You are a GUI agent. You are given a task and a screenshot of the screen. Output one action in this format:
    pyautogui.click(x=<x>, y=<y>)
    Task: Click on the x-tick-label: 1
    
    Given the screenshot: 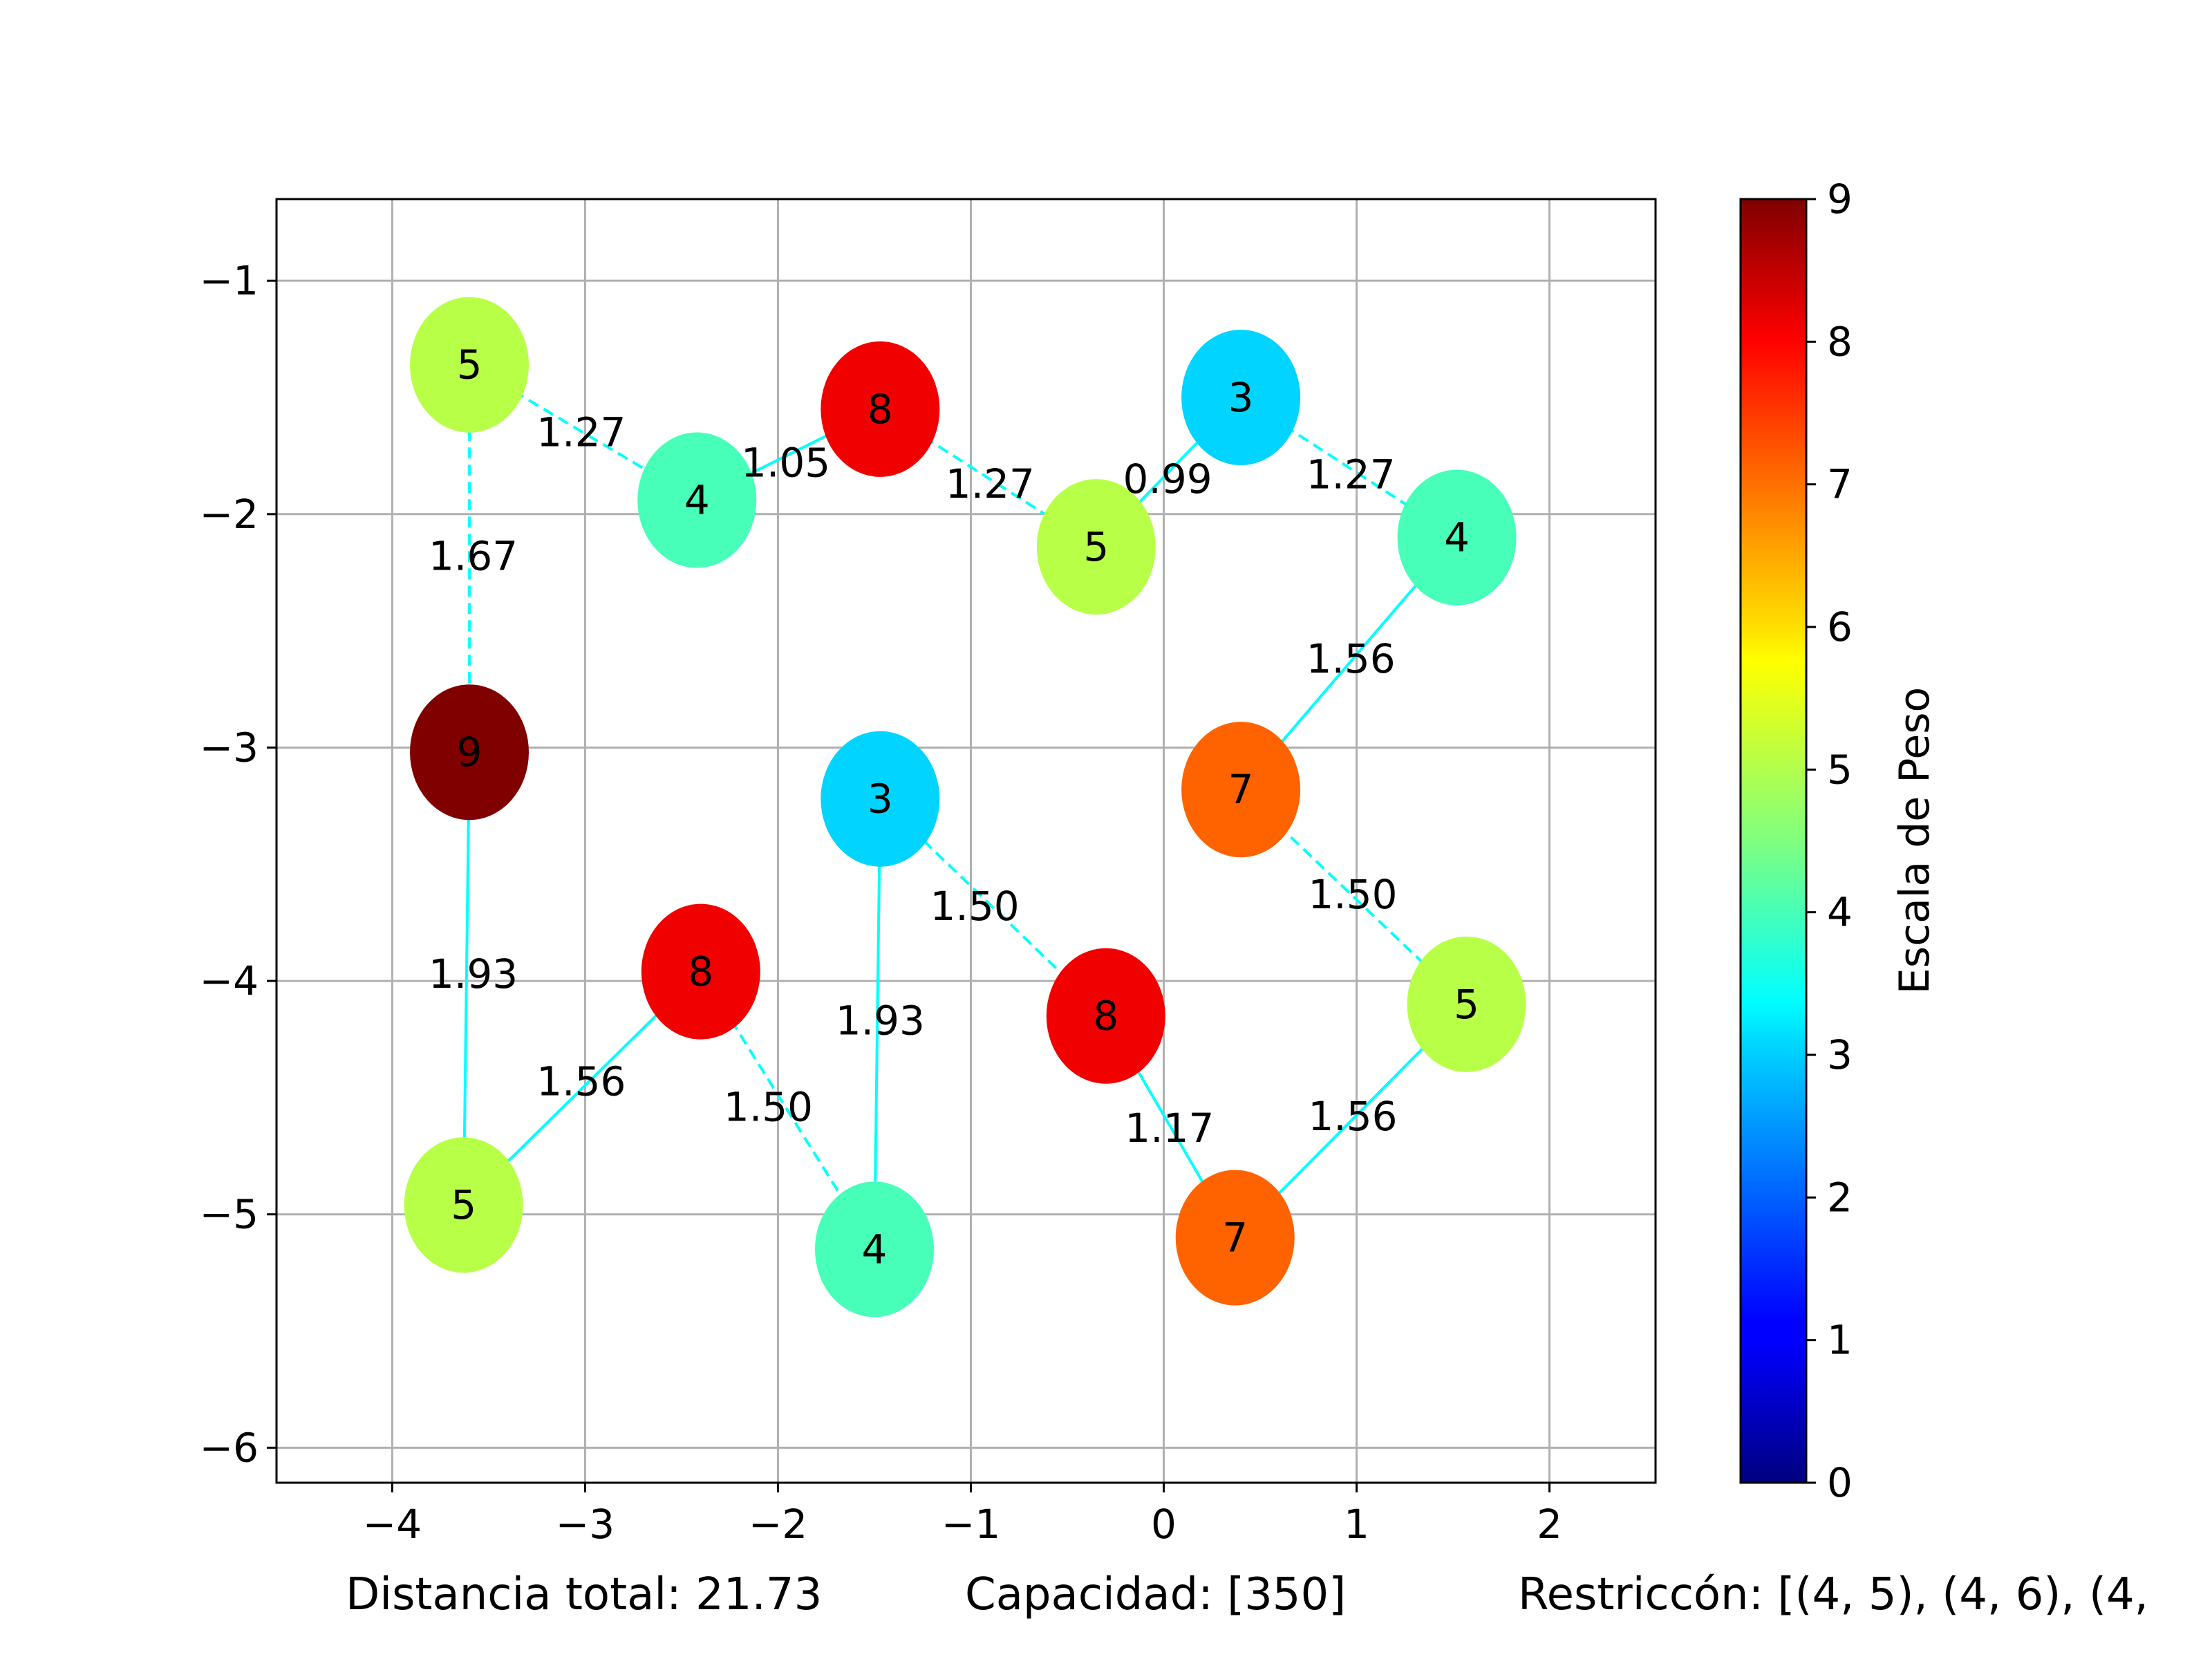 What is the action you would take?
    pyautogui.click(x=1356, y=1525)
    